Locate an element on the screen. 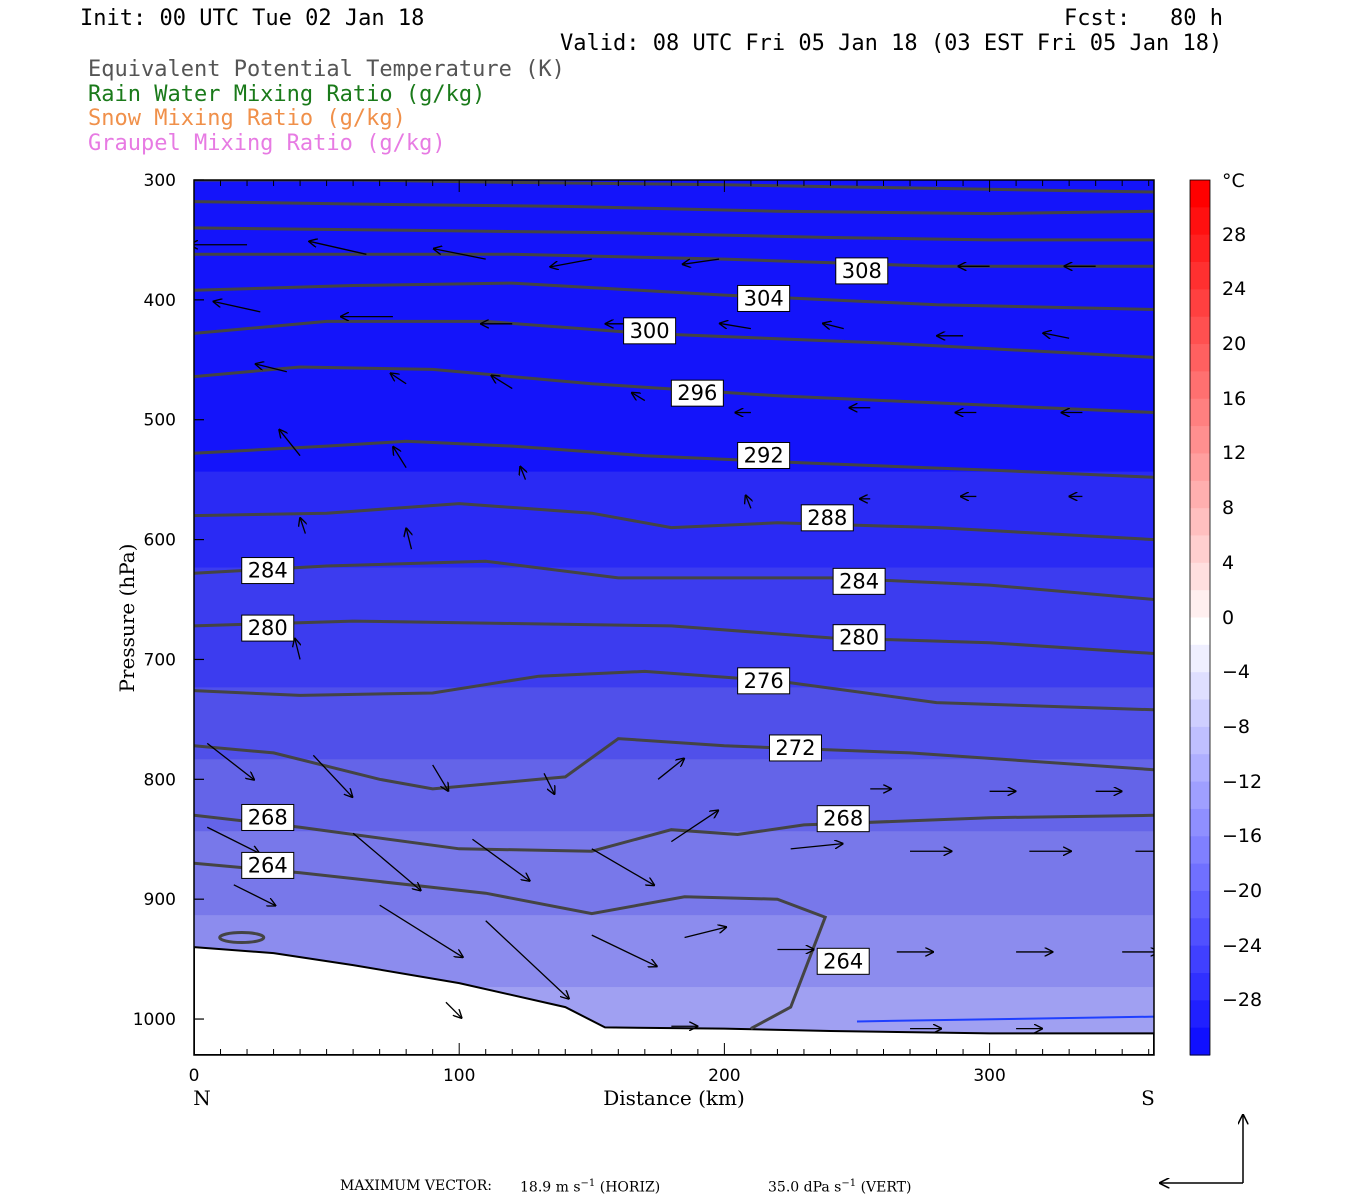  contour-label: 264 is located at coordinates (843, 961).